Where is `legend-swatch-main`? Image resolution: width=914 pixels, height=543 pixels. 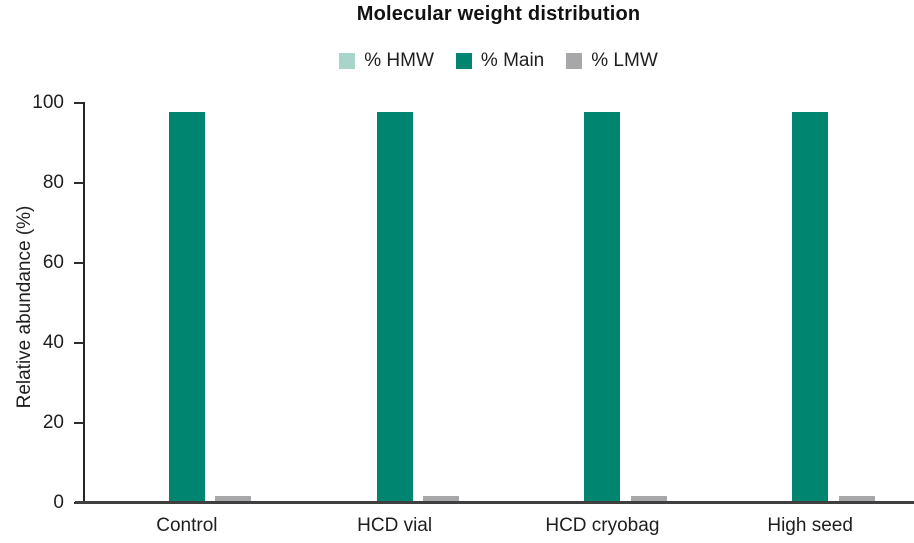
legend-swatch-main is located at coordinates (463, 61).